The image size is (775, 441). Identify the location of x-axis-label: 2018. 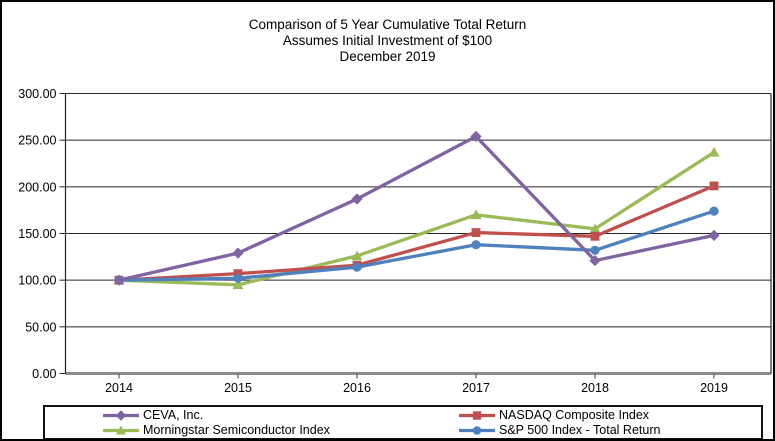
(595, 388).